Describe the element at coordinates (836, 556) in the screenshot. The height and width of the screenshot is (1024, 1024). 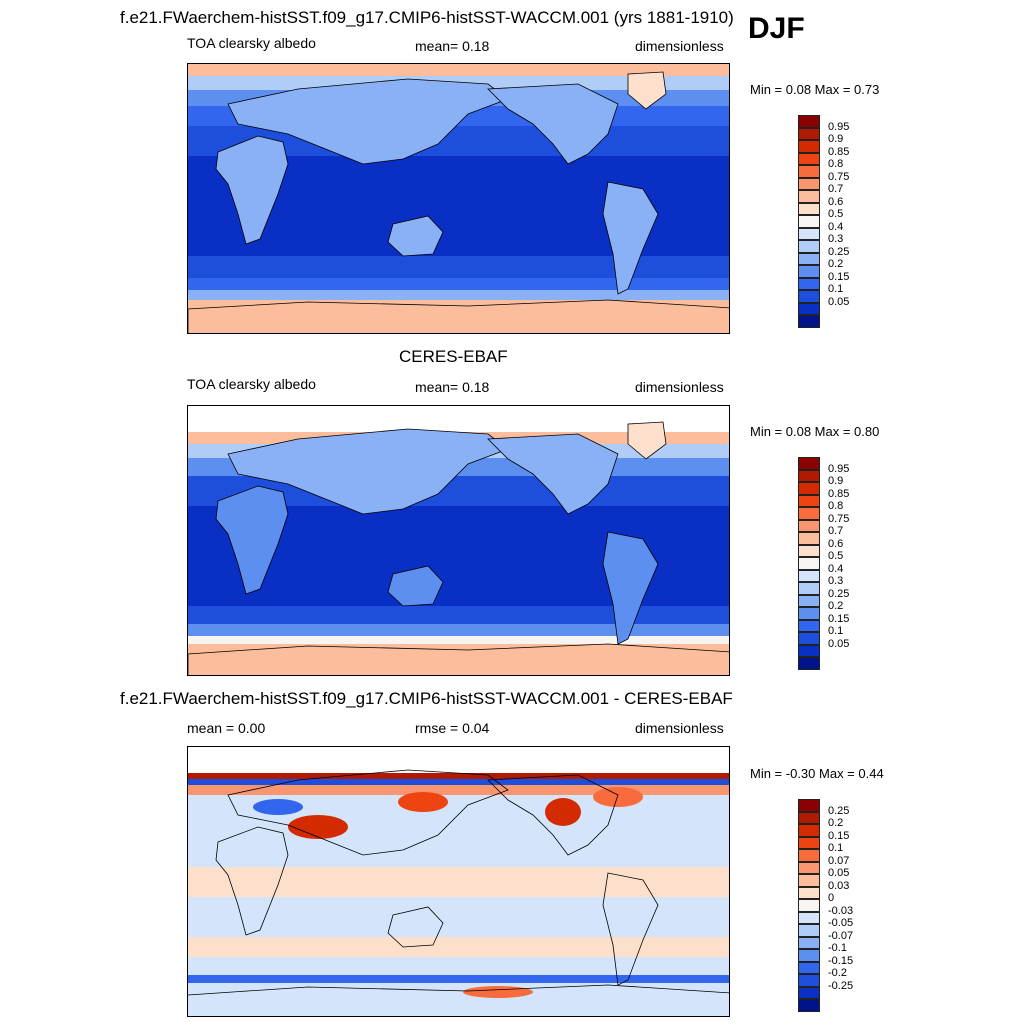
I see `colorbar-tick-label: 0.5` at that location.